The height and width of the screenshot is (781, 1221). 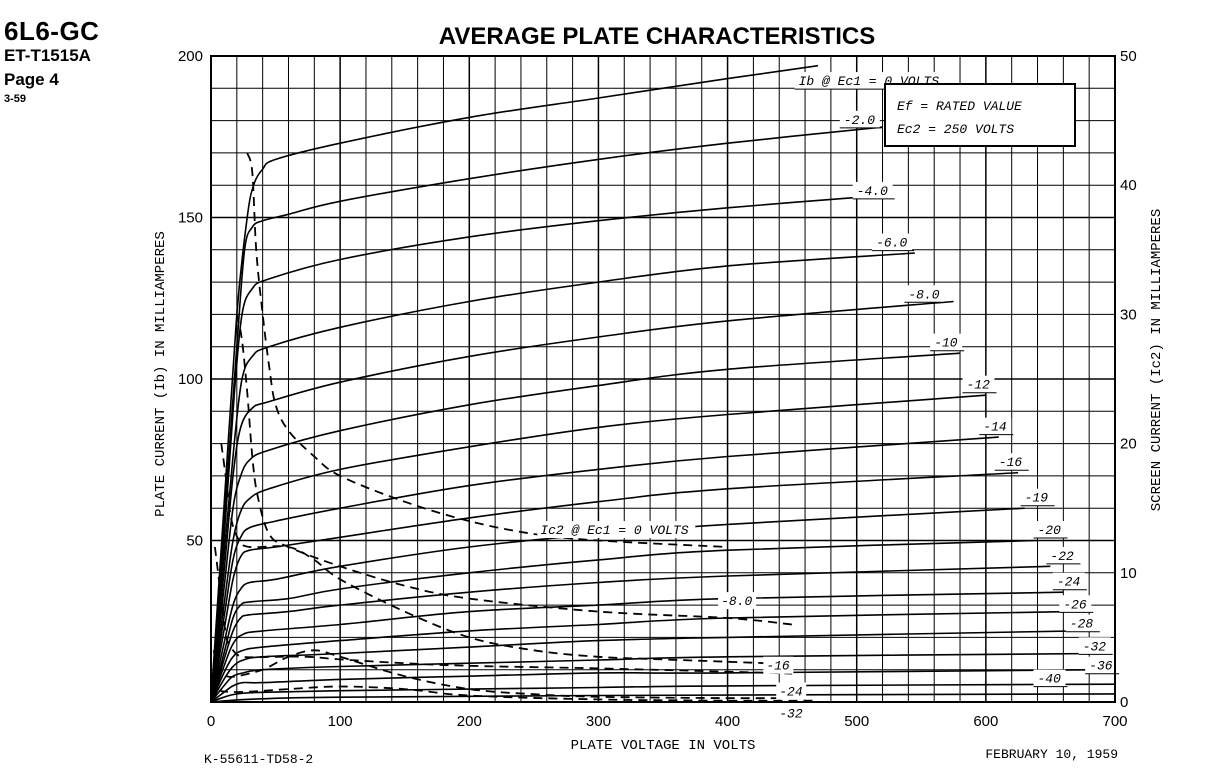 What do you see at coordinates (190, 218) in the screenshot?
I see `y-tick-label: 150` at bounding box center [190, 218].